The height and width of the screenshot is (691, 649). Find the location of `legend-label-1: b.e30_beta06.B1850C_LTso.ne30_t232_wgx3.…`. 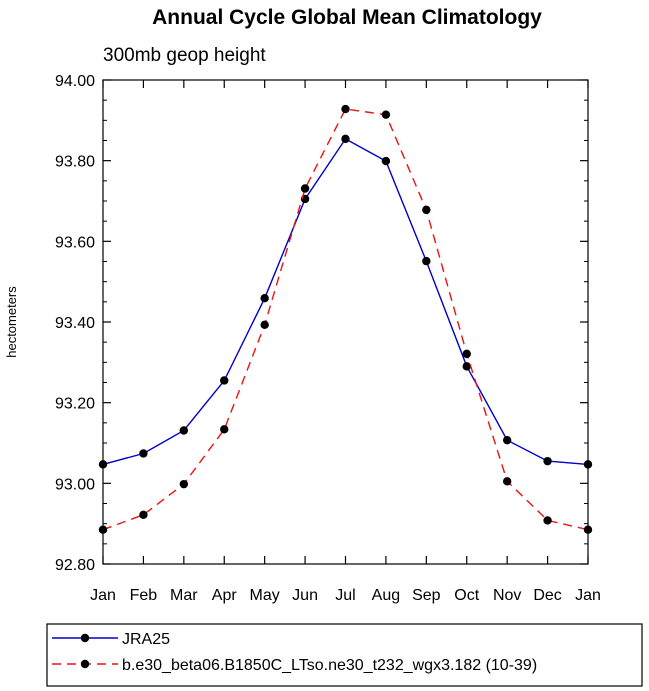

legend-label-1: b.e30_beta06.B1850C_LTso.ne30_t232_wgx3.… is located at coordinates (329, 665).